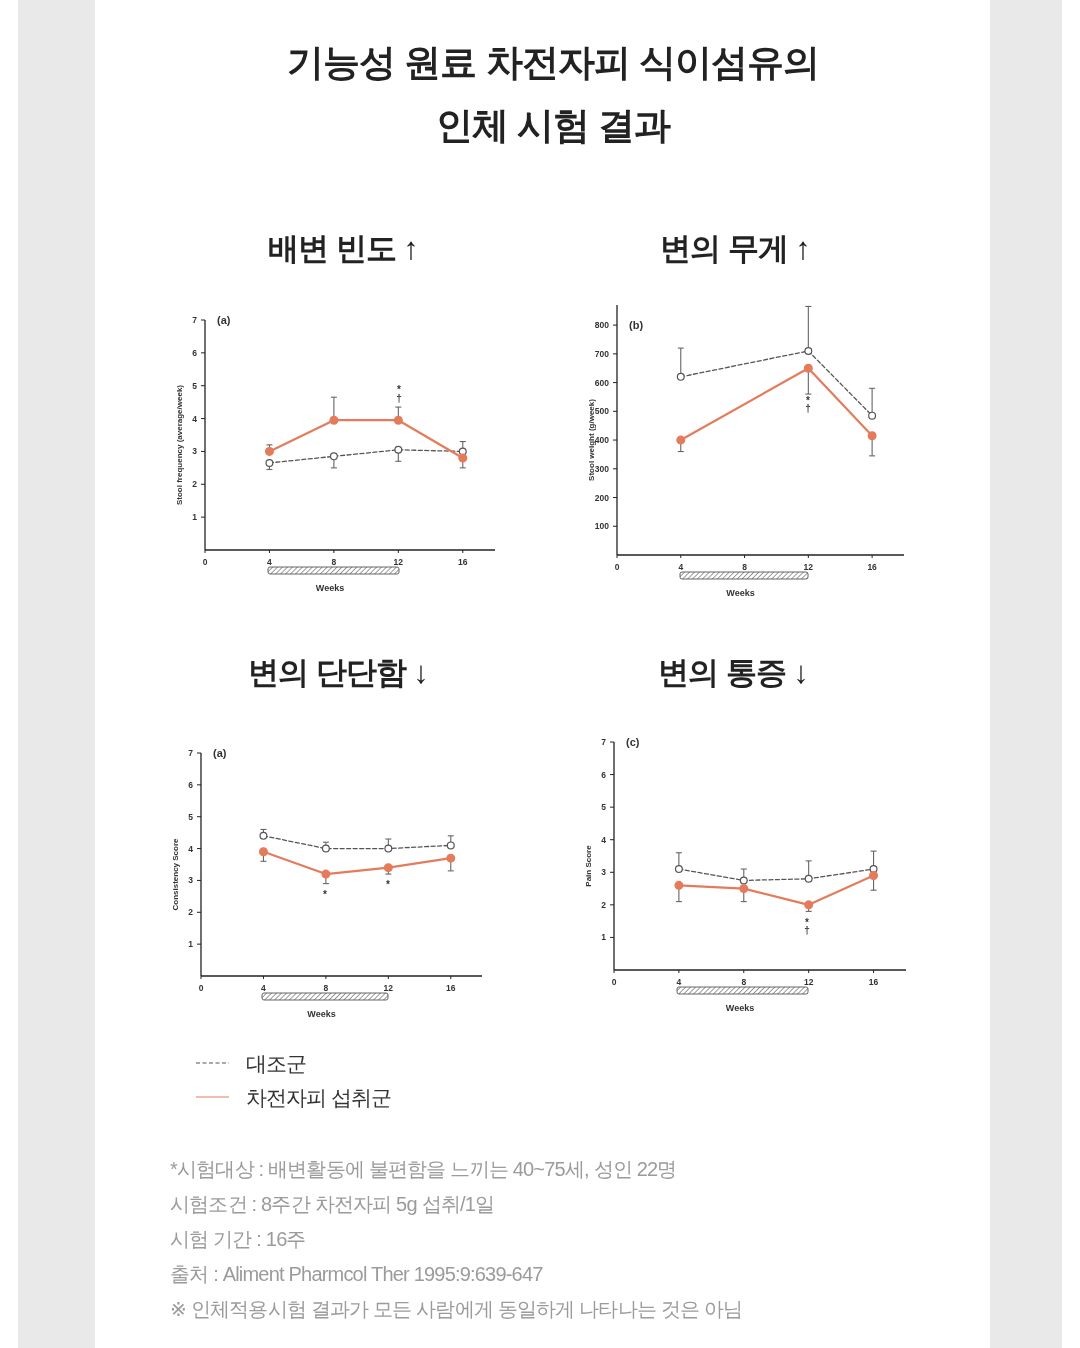  I want to click on text: 기능성 원료 차전자피 식이섬유의 인체 시험 결과, so click(553, 94).